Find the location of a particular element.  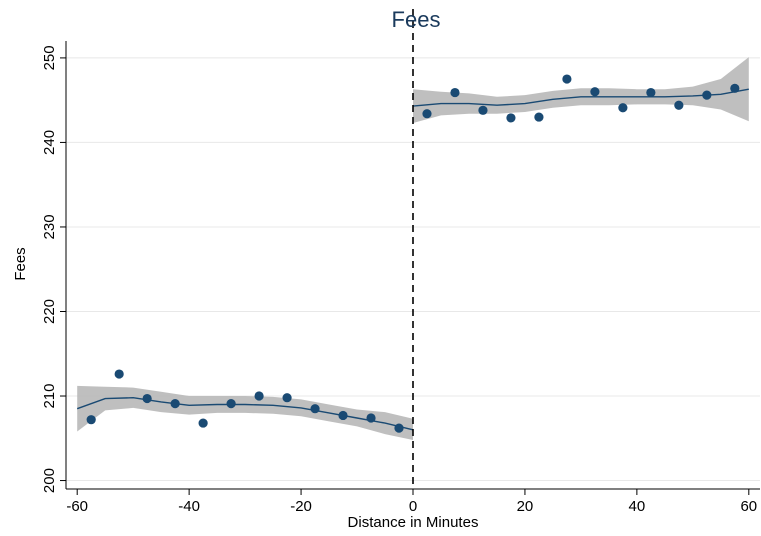

x-tick-label: -40 is located at coordinates (189, 506).